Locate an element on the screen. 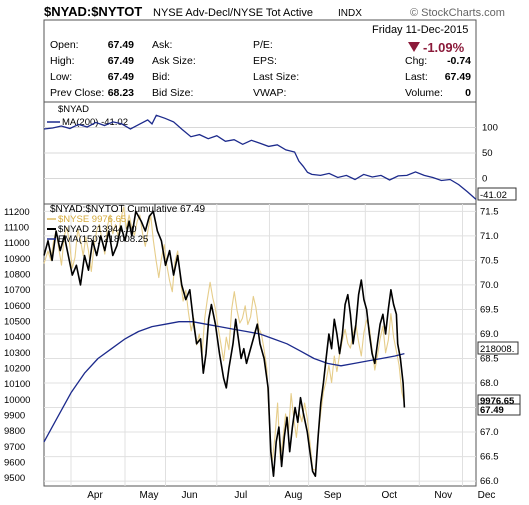 The width and height of the screenshot is (529, 505). upper-last-value: -41.02 is located at coordinates (493, 195).